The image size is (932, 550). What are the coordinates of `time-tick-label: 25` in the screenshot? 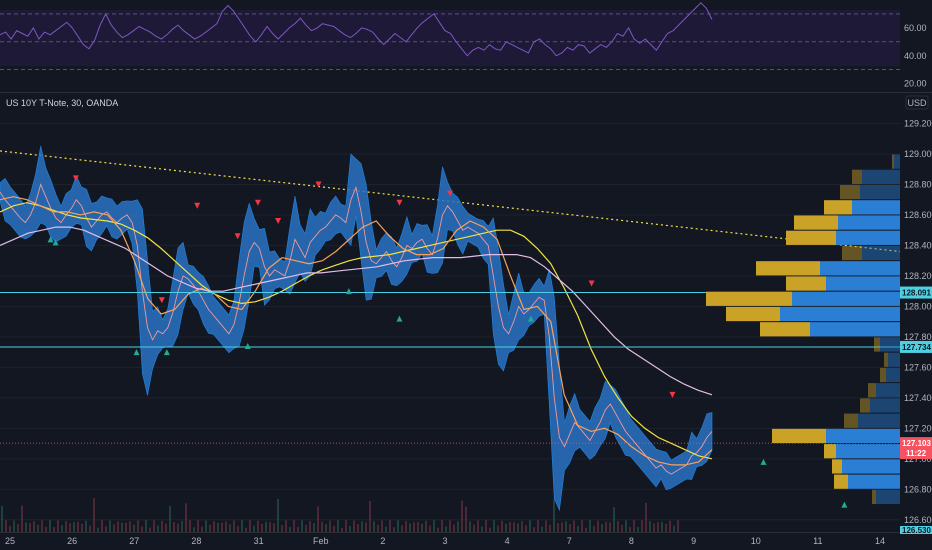 It's located at (10, 541).